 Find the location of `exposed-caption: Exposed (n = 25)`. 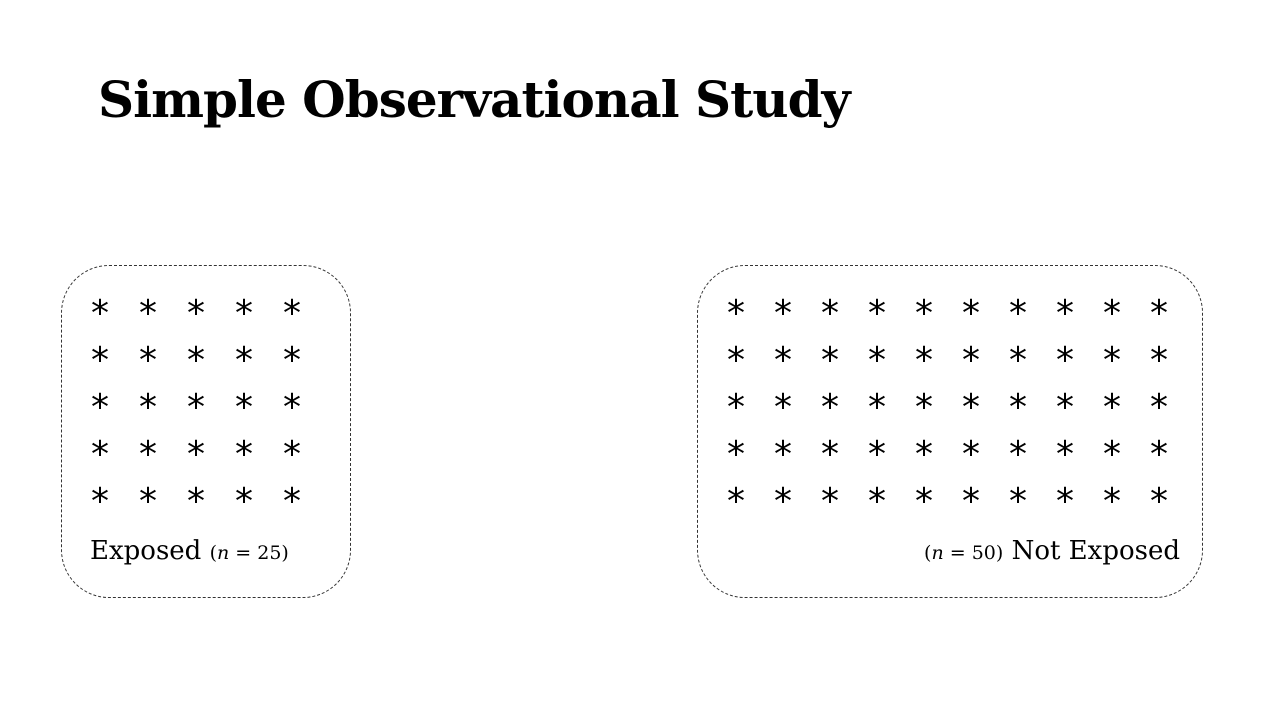

exposed-caption: Exposed (n = 25) is located at coordinates (189, 552).